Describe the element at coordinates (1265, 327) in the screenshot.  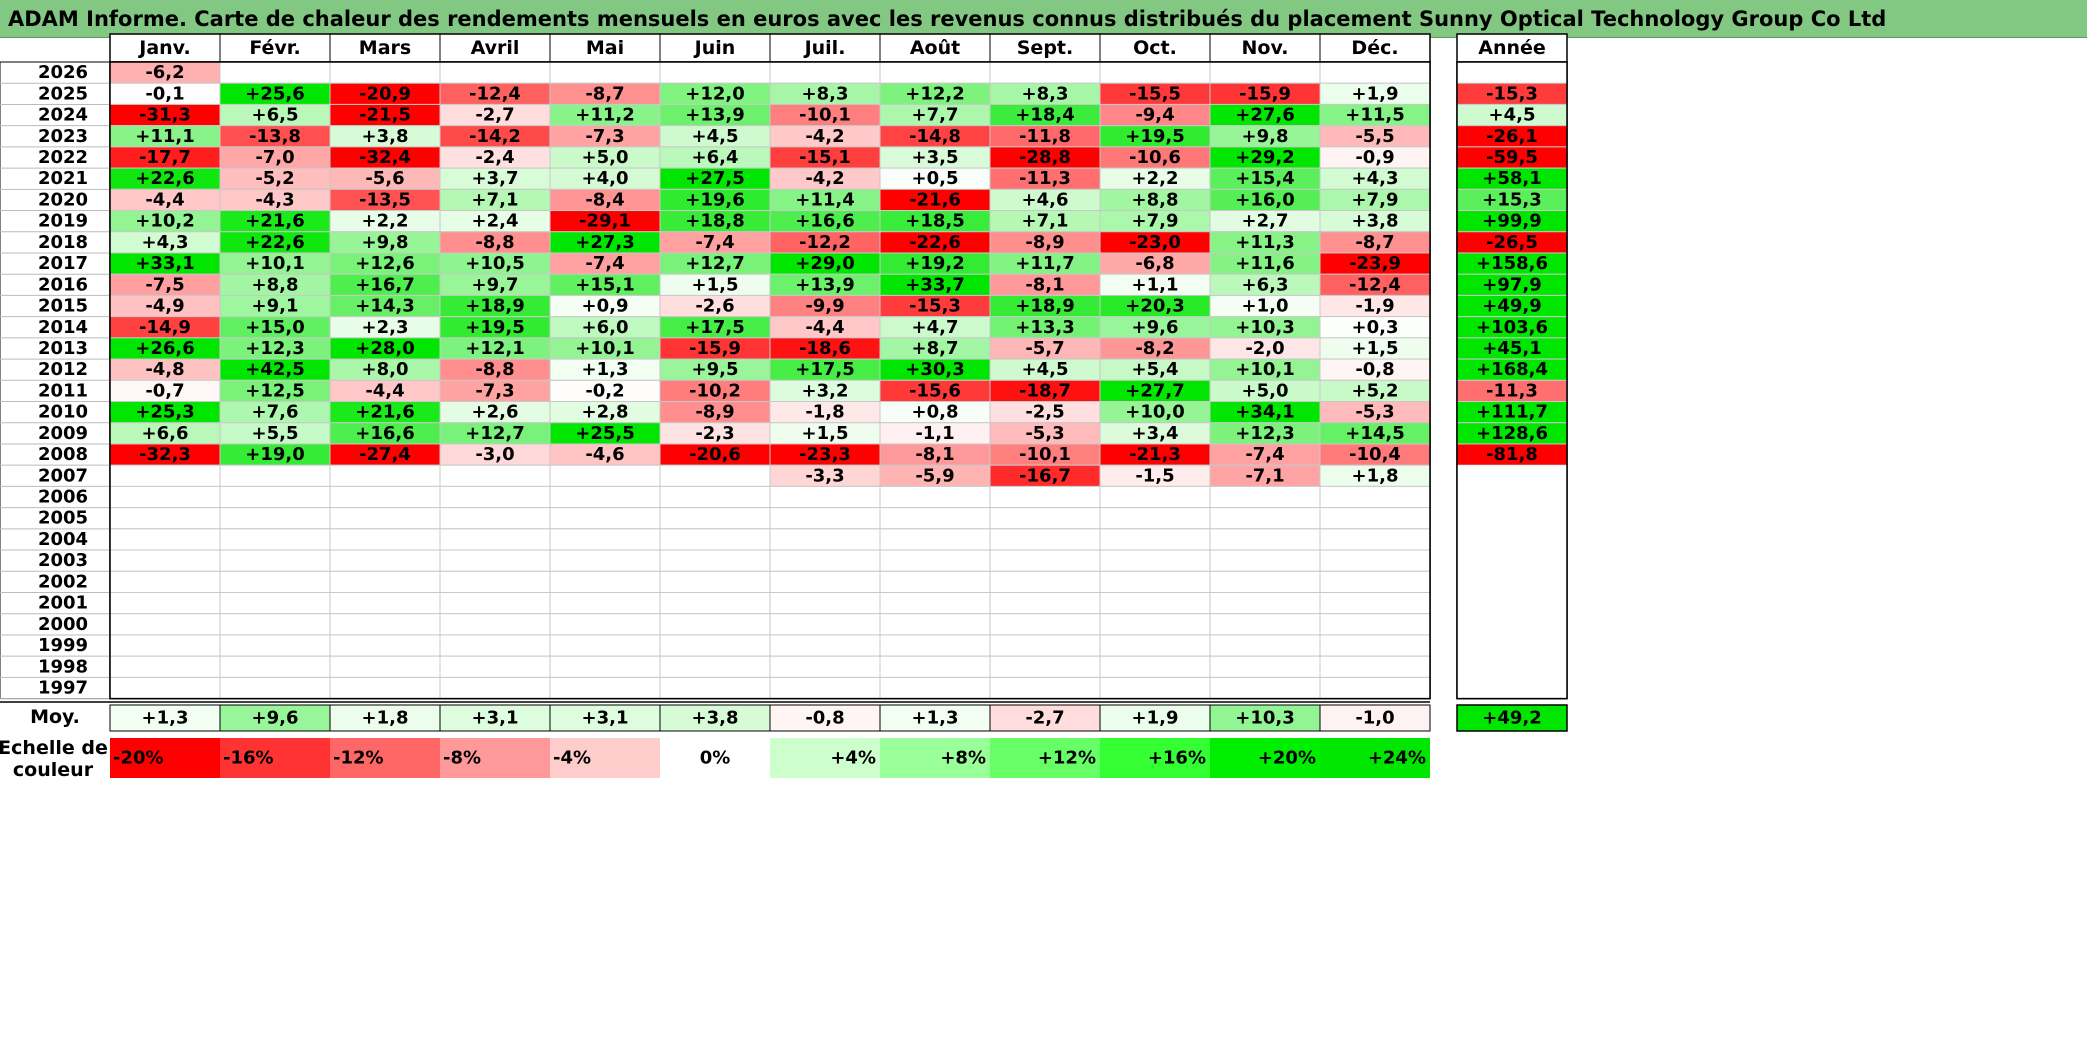
I see `cell-value: +10,3` at that location.